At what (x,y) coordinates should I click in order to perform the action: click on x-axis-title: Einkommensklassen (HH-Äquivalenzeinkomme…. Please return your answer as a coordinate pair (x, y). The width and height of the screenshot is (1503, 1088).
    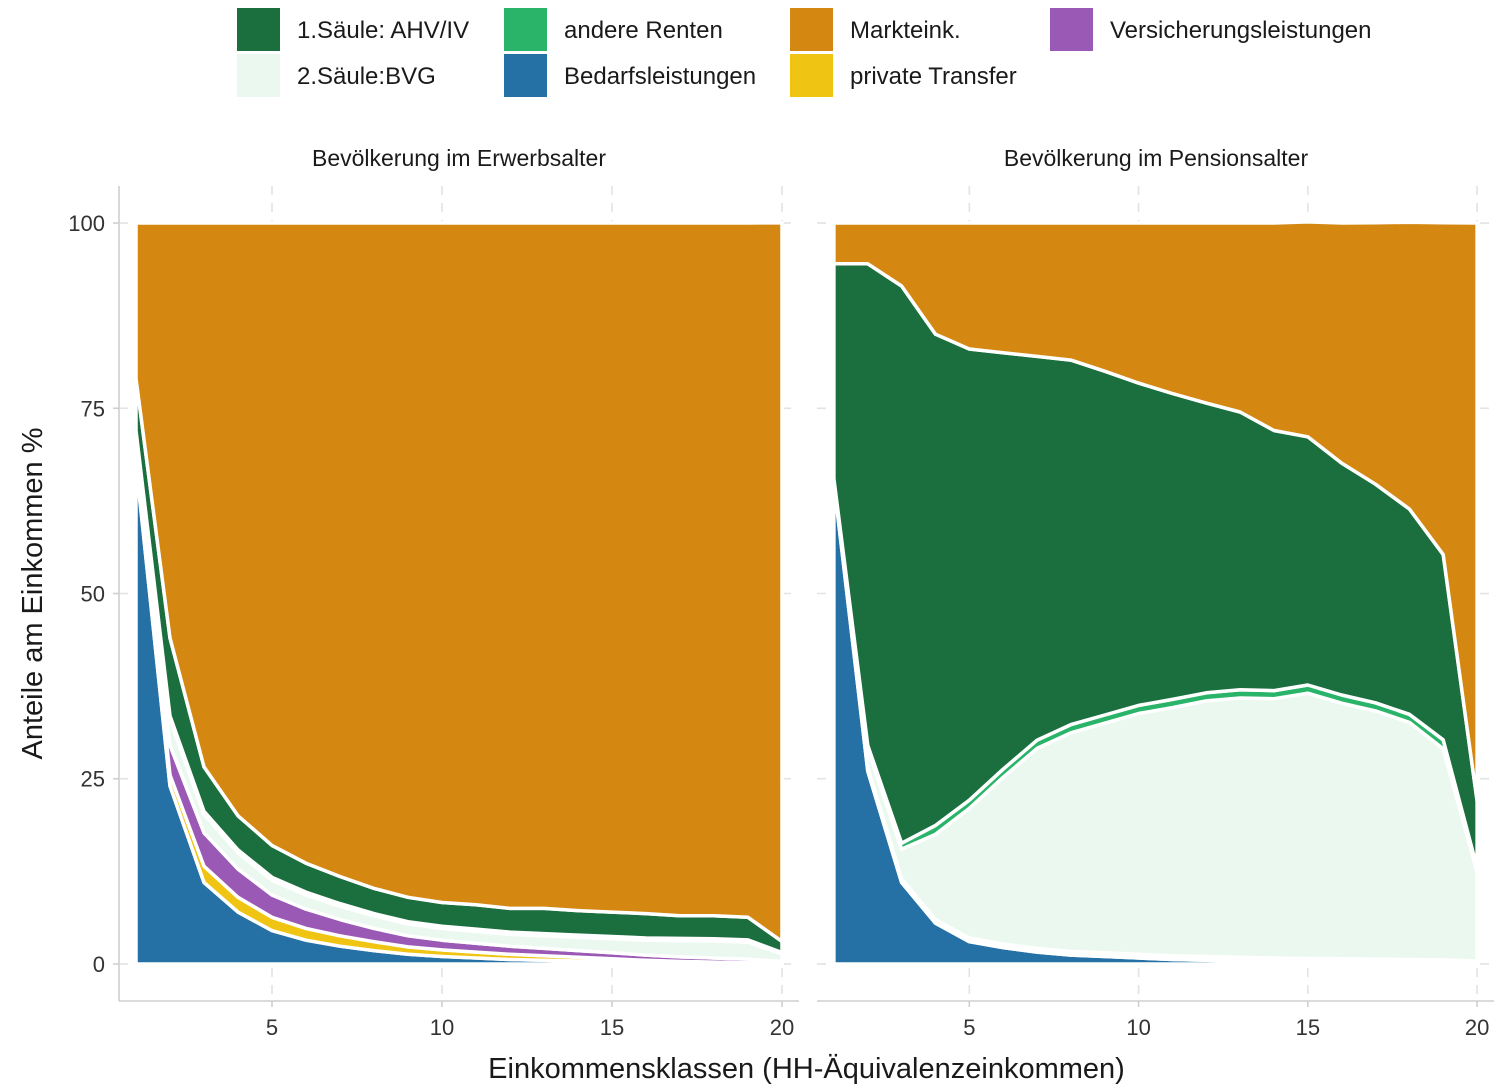
    Looking at the image, I should click on (806, 1069).